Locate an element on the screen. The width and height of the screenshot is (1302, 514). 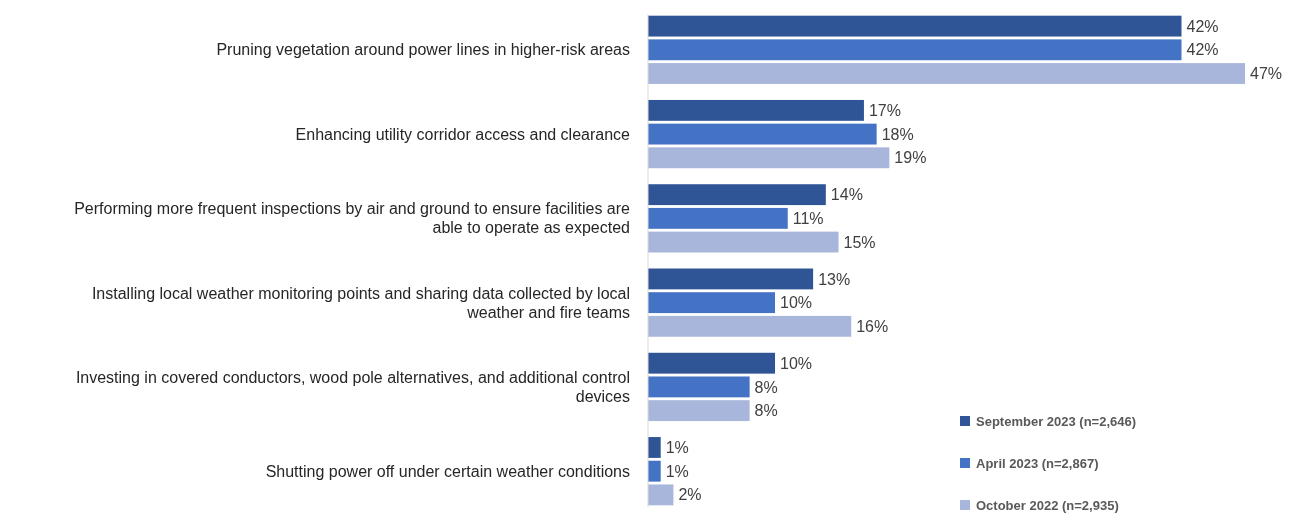
legend-label: September 2023 (n=2,646) is located at coordinates (1056, 421).